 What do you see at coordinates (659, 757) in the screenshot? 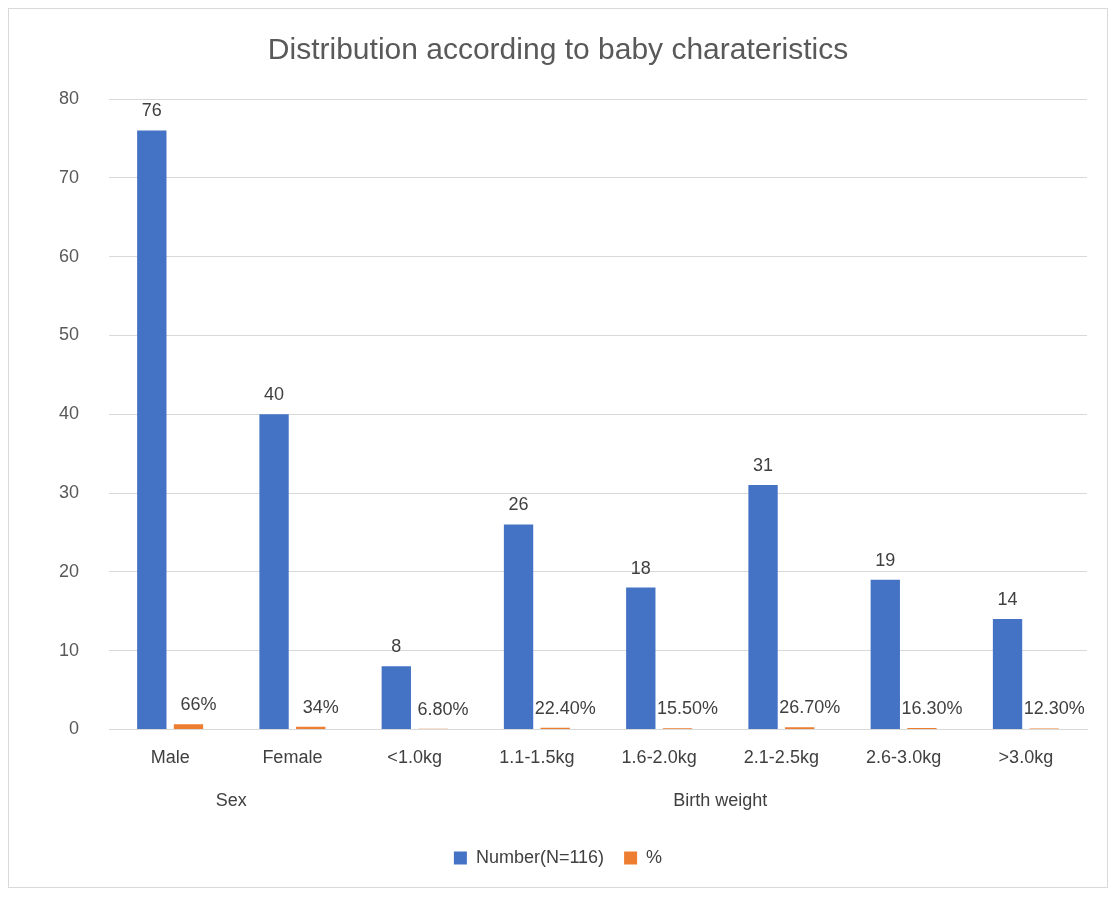
I see `x-tick-label: 1.6-2.0kg` at bounding box center [659, 757].